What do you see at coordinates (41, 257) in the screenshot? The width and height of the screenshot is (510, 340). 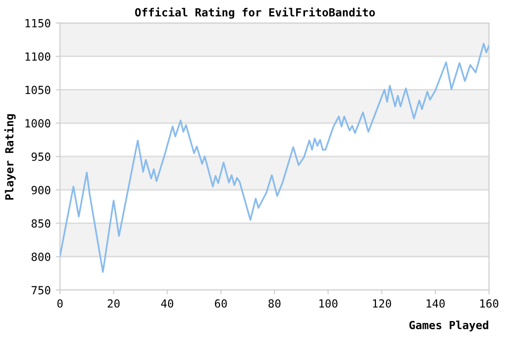 I see `y-tick-label: 800` at bounding box center [41, 257].